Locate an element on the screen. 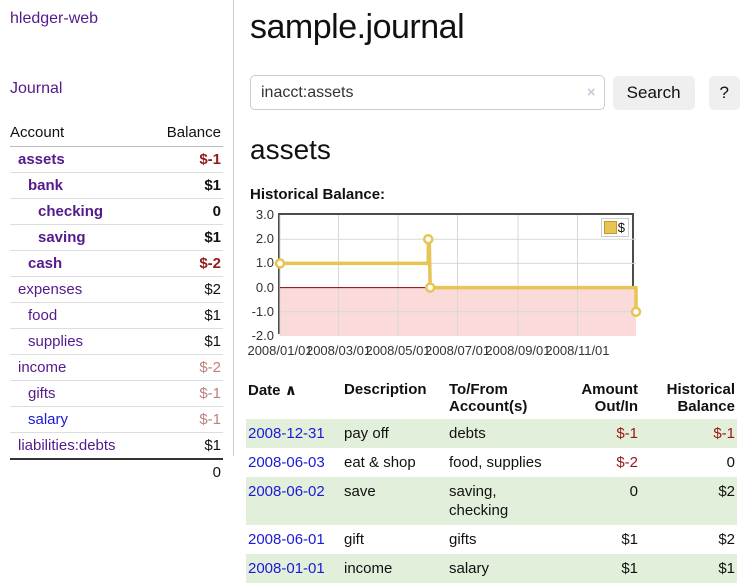 The height and width of the screenshot is (583, 742). search-button: Search is located at coordinates (653, 92).